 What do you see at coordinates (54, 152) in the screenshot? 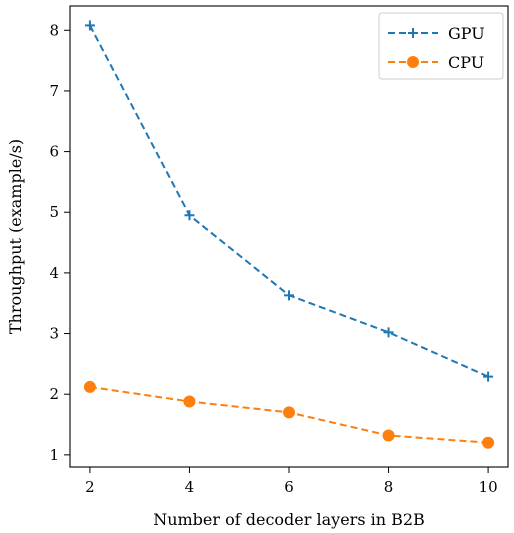
I see `y-tick-label: 6` at bounding box center [54, 152].